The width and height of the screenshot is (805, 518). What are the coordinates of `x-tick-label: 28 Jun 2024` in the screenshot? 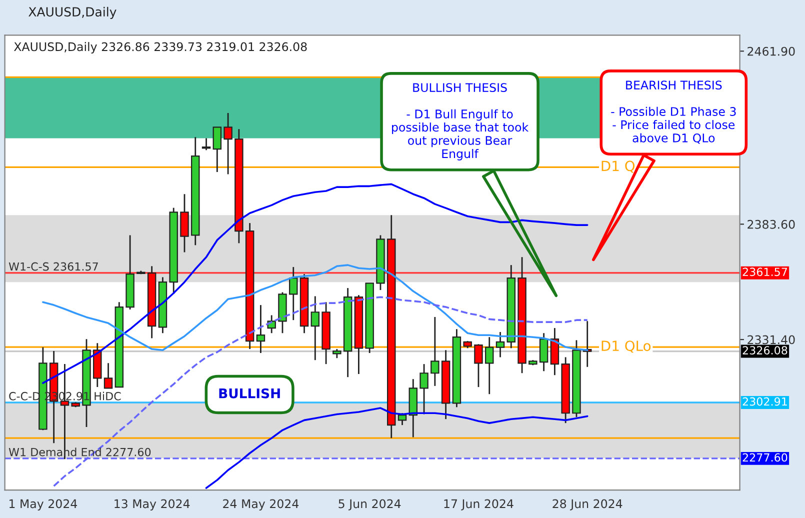 It's located at (587, 504).